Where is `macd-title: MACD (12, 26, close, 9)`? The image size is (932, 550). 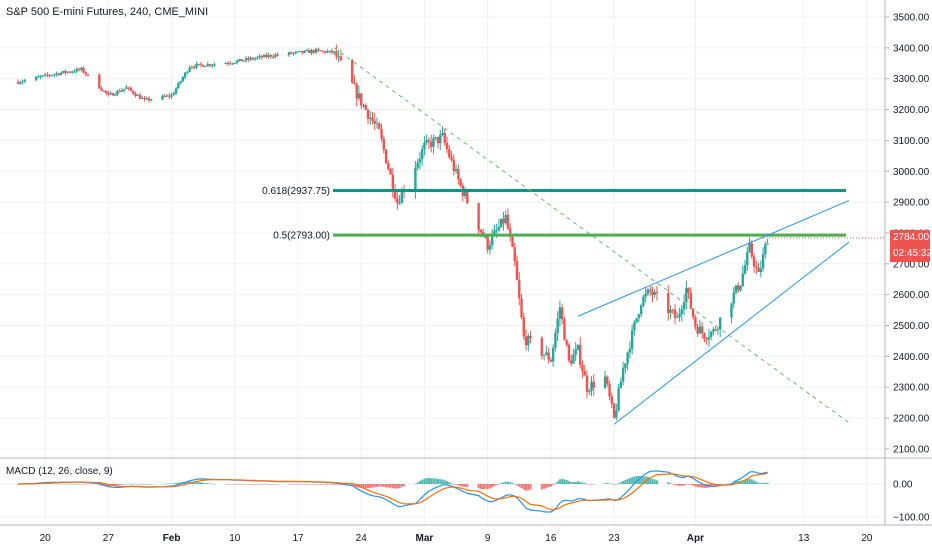 macd-title: MACD (12, 26, close, 9) is located at coordinates (59, 471).